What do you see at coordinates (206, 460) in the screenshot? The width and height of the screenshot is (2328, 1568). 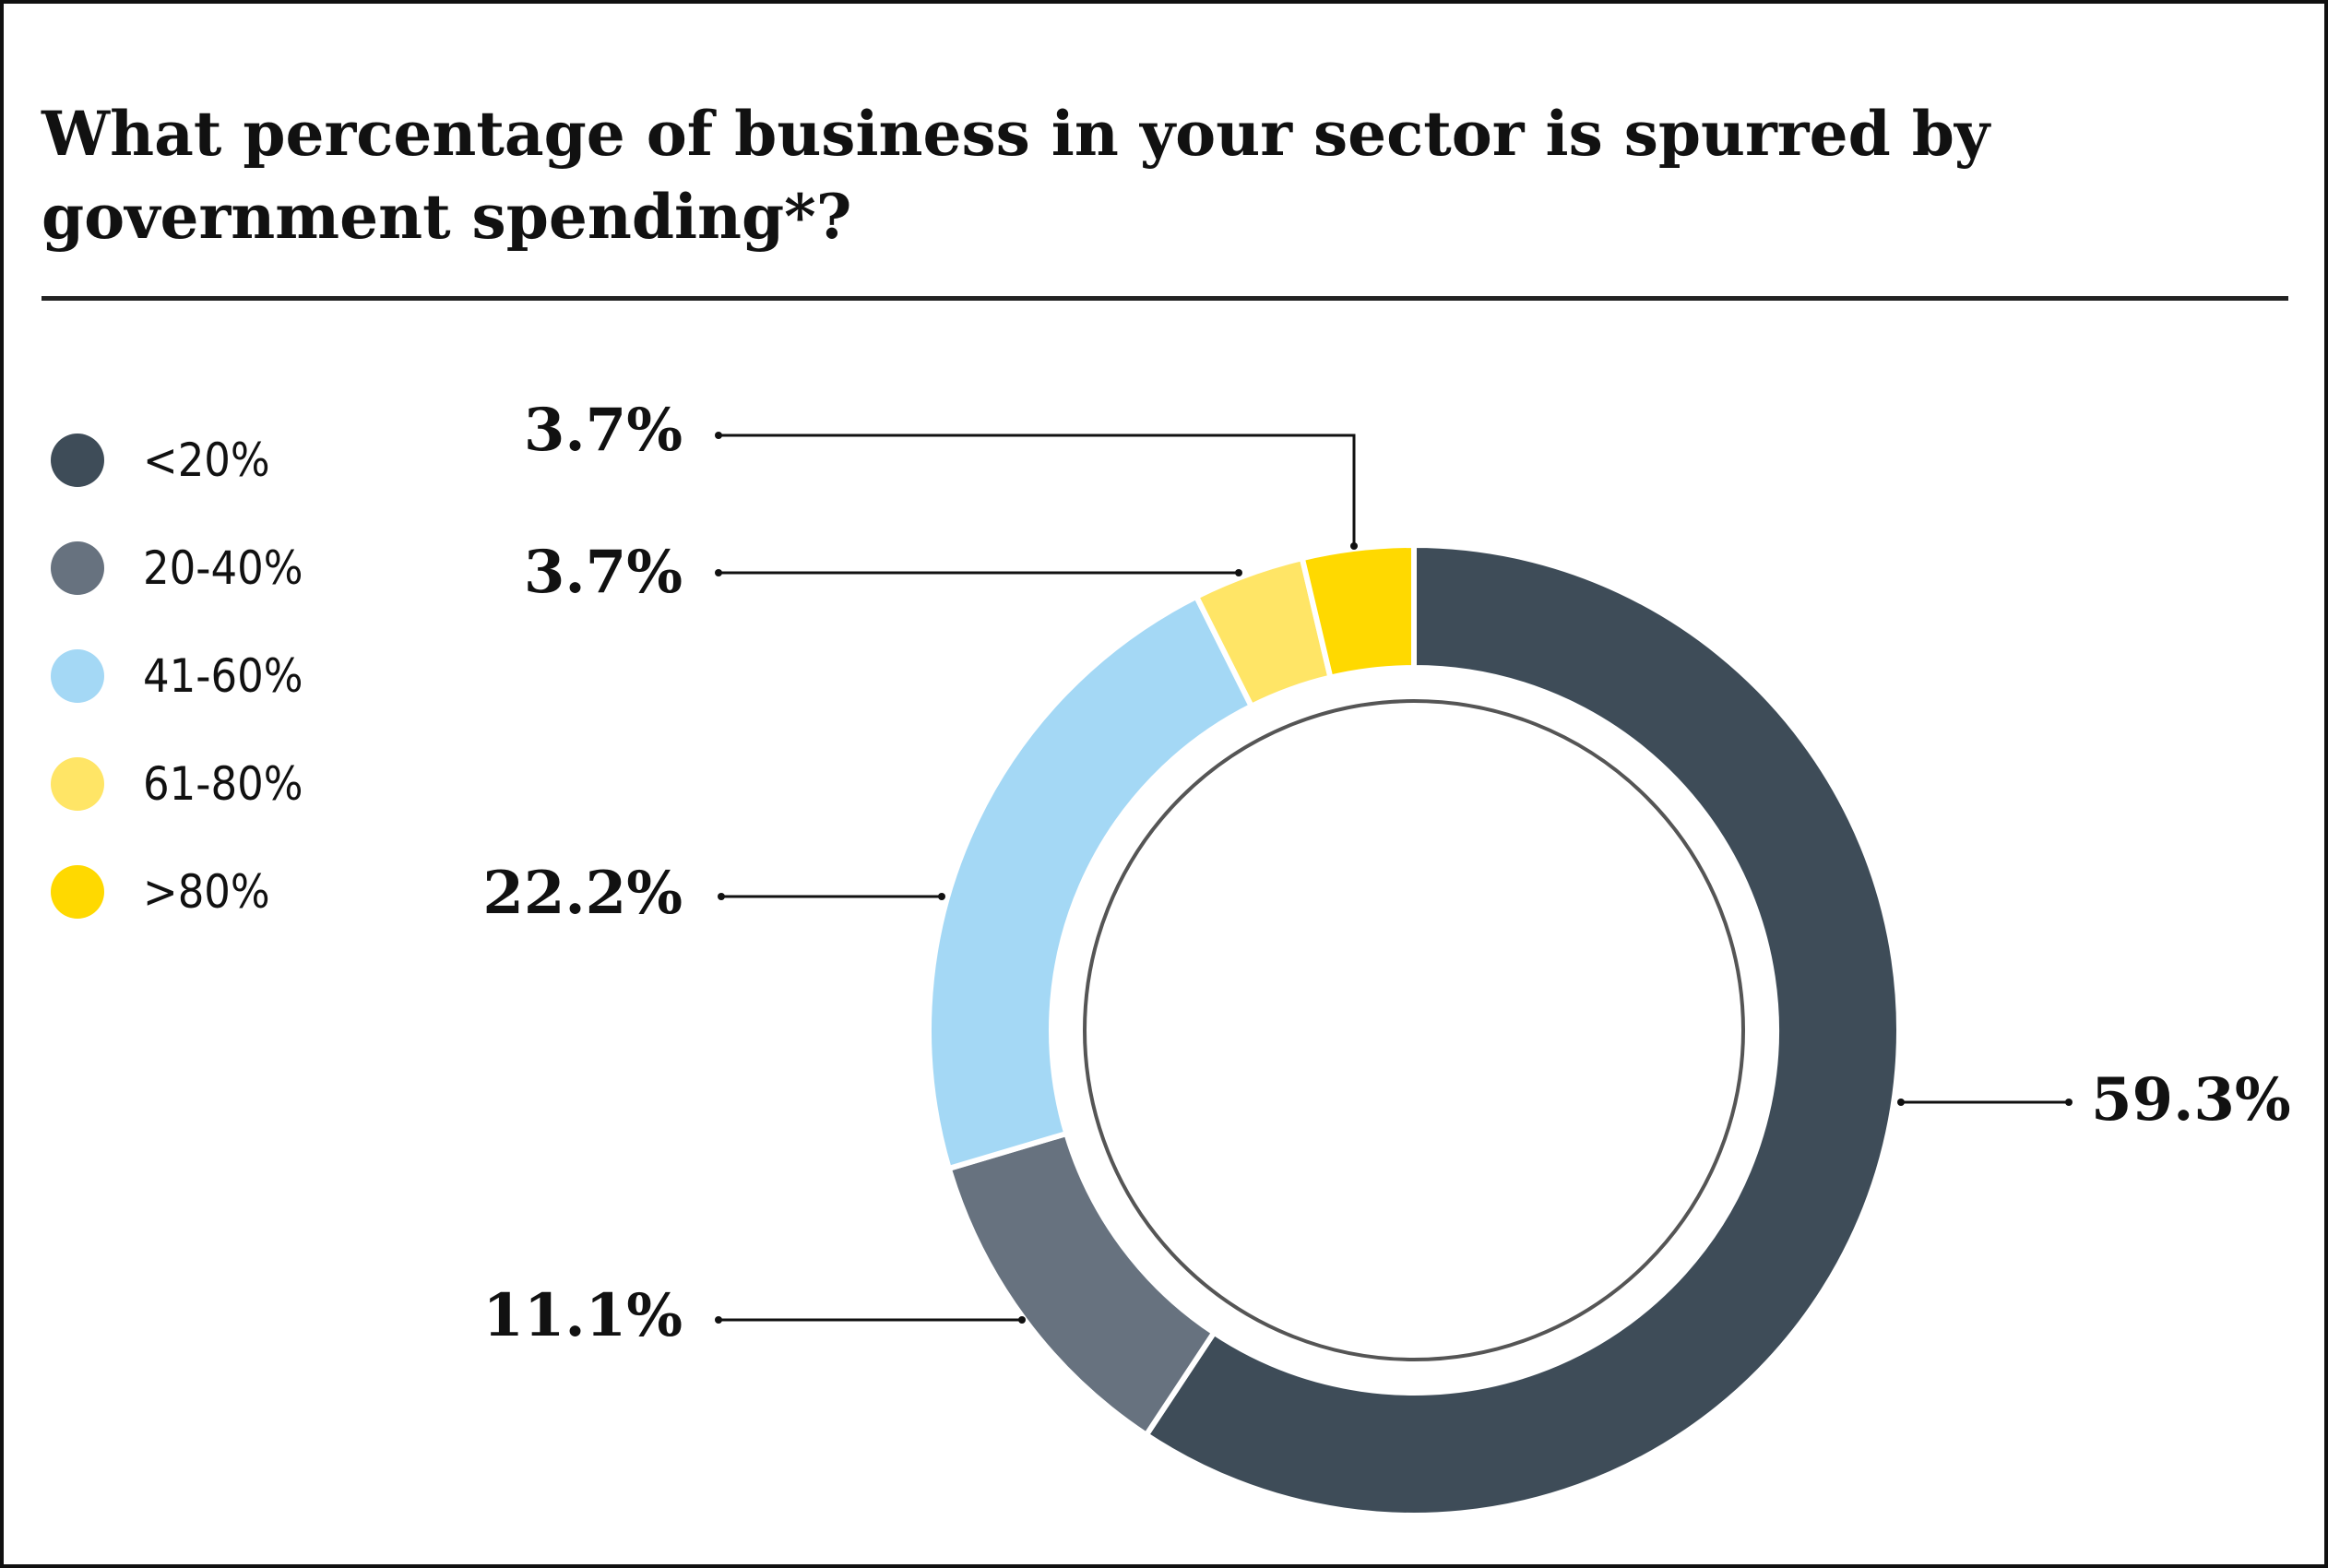 I see `legend-label: <20%` at bounding box center [206, 460].